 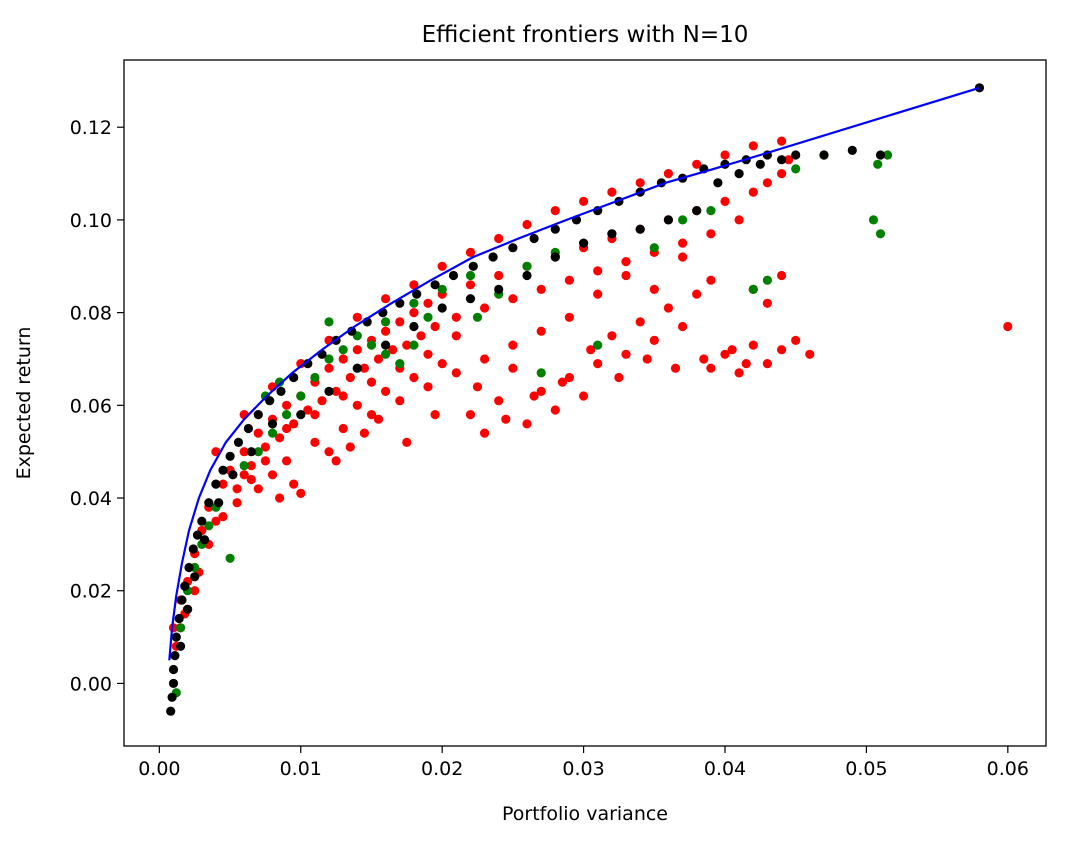 What do you see at coordinates (585, 814) in the screenshot?
I see `x-axis-label: Portfolio variance` at bounding box center [585, 814].